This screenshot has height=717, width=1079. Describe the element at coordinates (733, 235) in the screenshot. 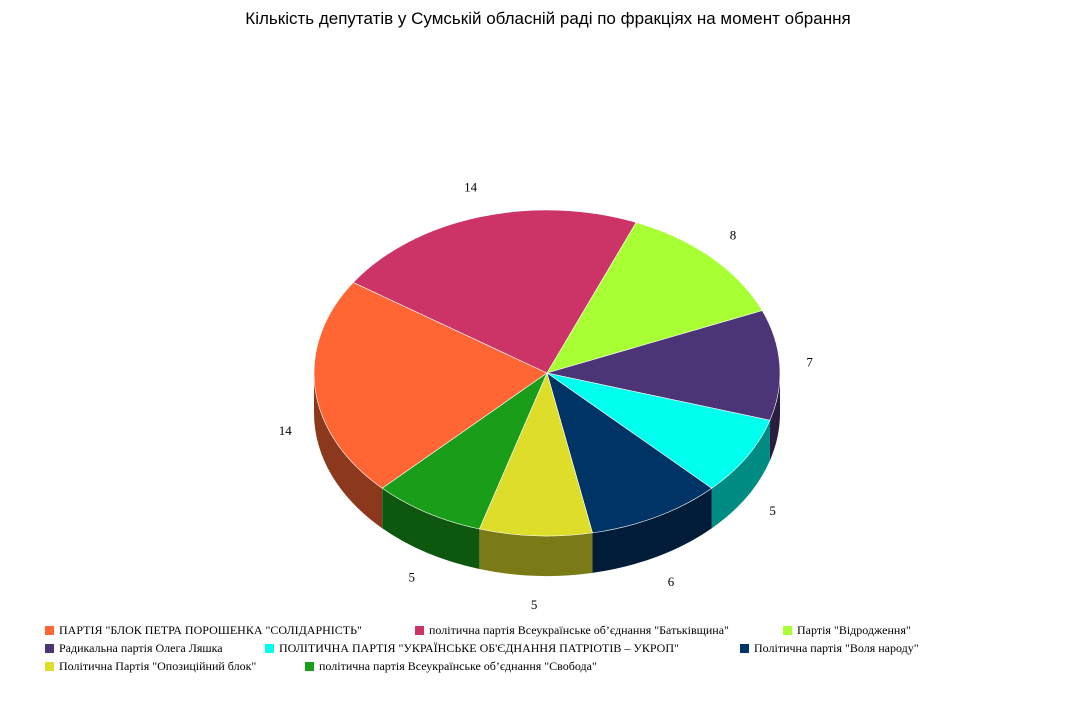

I see `data-label: 8` at that location.